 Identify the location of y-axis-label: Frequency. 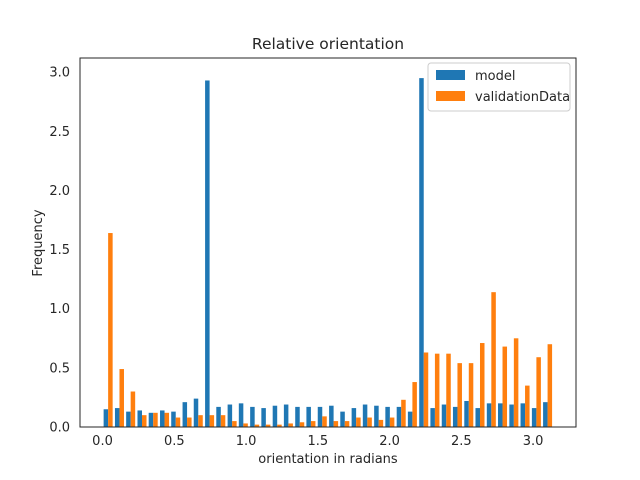
(38, 242).